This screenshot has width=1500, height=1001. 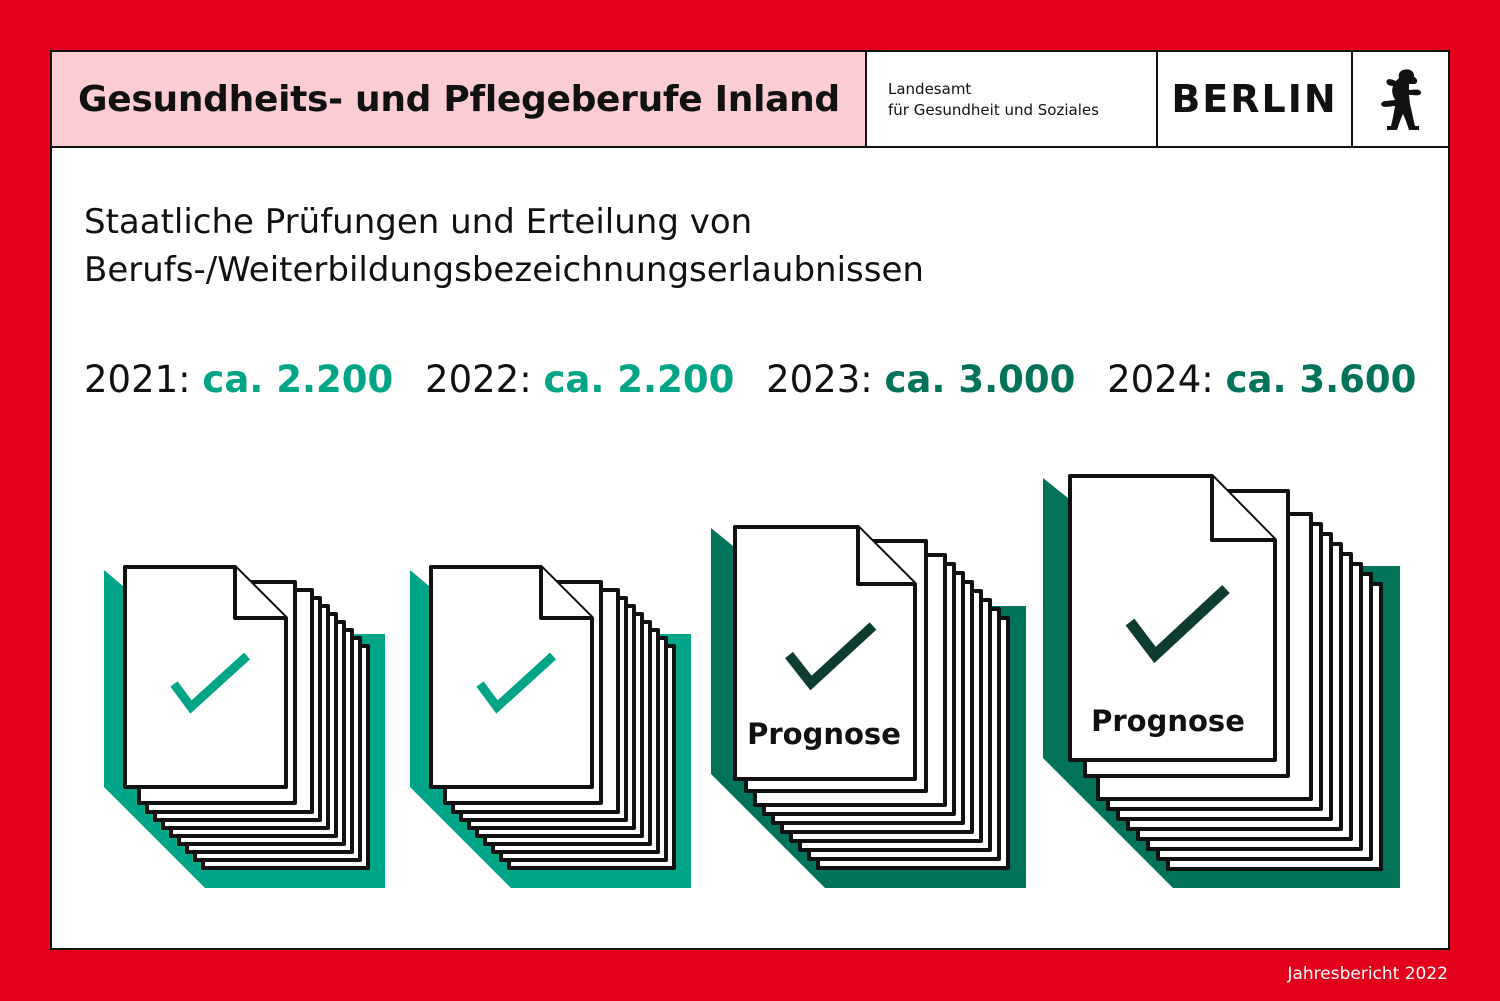 I want to click on document-stack-2022, so click(x=550, y=726).